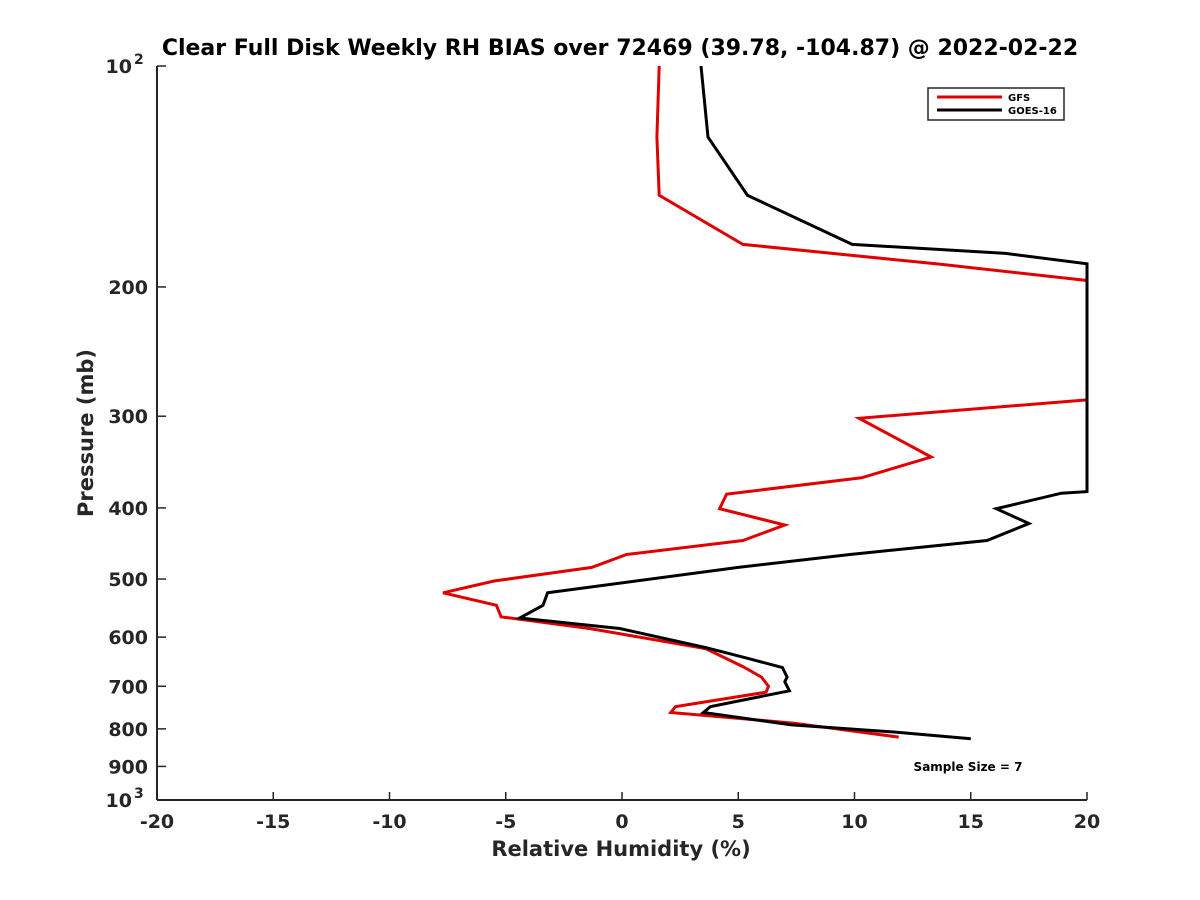  Describe the element at coordinates (854, 822) in the screenshot. I see `x-tick-label: 10` at that location.